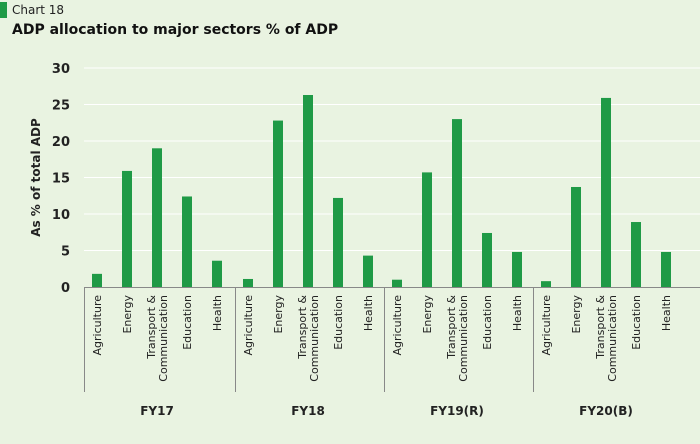 The image size is (700, 444). I want to click on y-axis-label: As % of total ADP, so click(36, 177).